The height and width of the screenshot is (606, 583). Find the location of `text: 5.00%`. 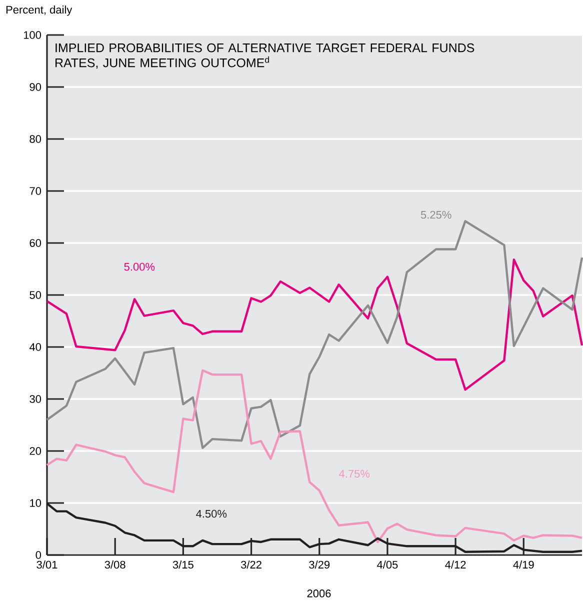

text: 5.00% is located at coordinates (139, 266).